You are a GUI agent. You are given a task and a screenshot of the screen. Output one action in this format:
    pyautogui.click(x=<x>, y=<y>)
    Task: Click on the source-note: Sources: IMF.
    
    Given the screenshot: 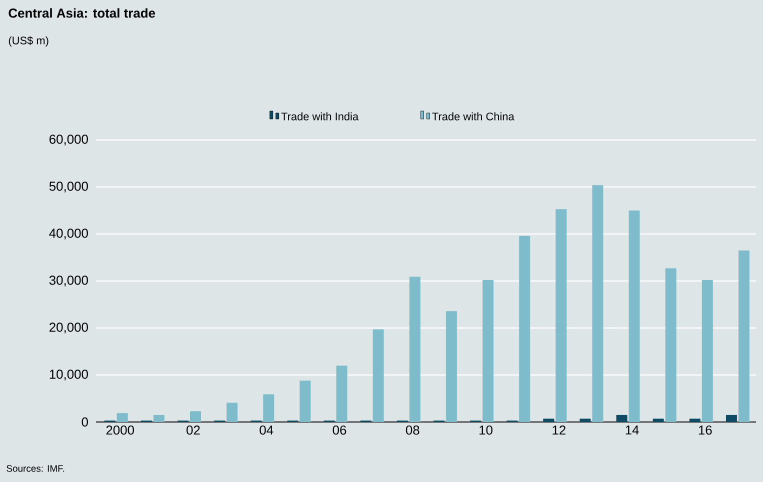 What is the action you would take?
    pyautogui.click(x=35, y=468)
    